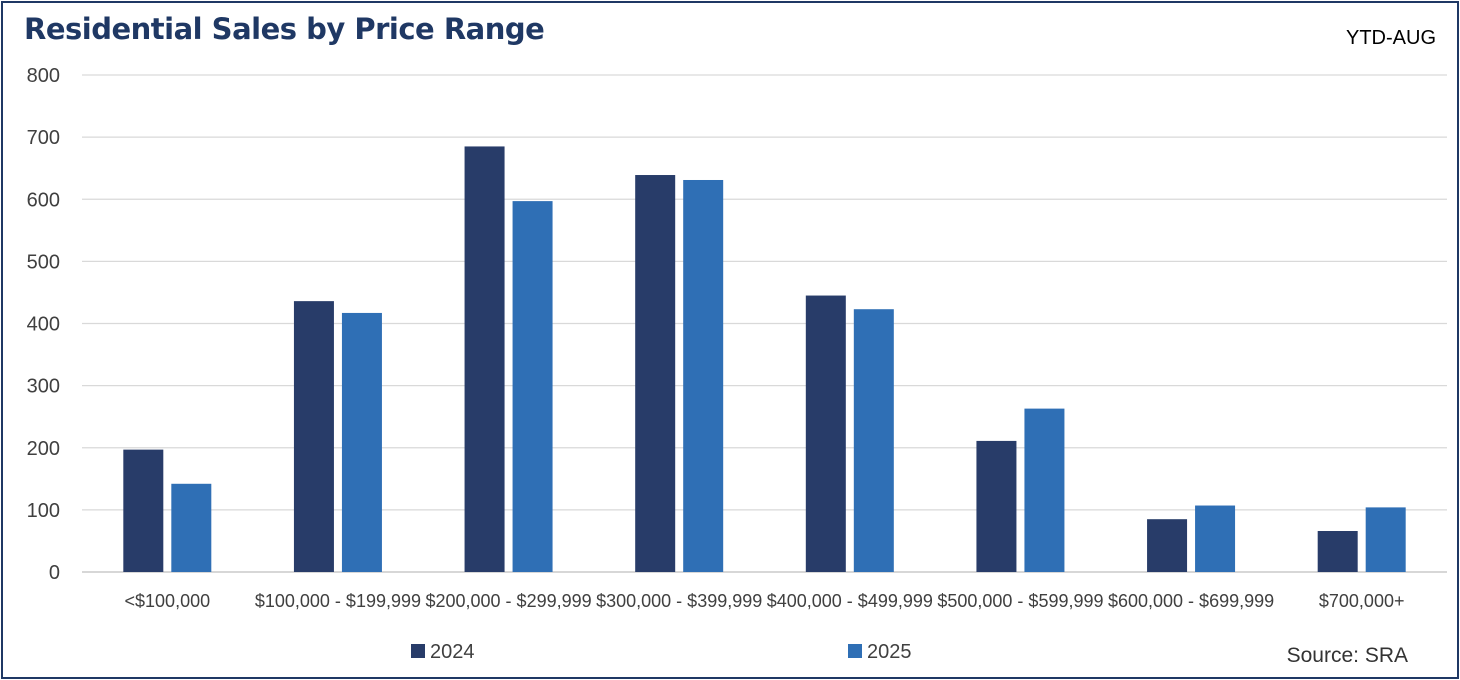 The height and width of the screenshot is (680, 1460). Describe the element at coordinates (43, 200) in the screenshot. I see `y-tick-label: 600` at that location.